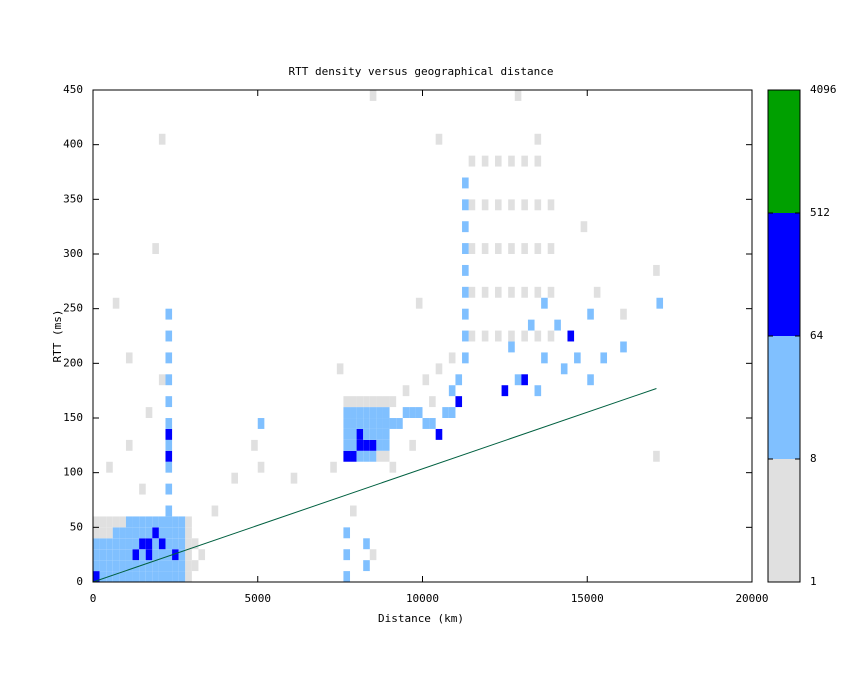 This screenshot has width=845, height=677. I want to click on y-tick-label: 400, so click(73, 144).